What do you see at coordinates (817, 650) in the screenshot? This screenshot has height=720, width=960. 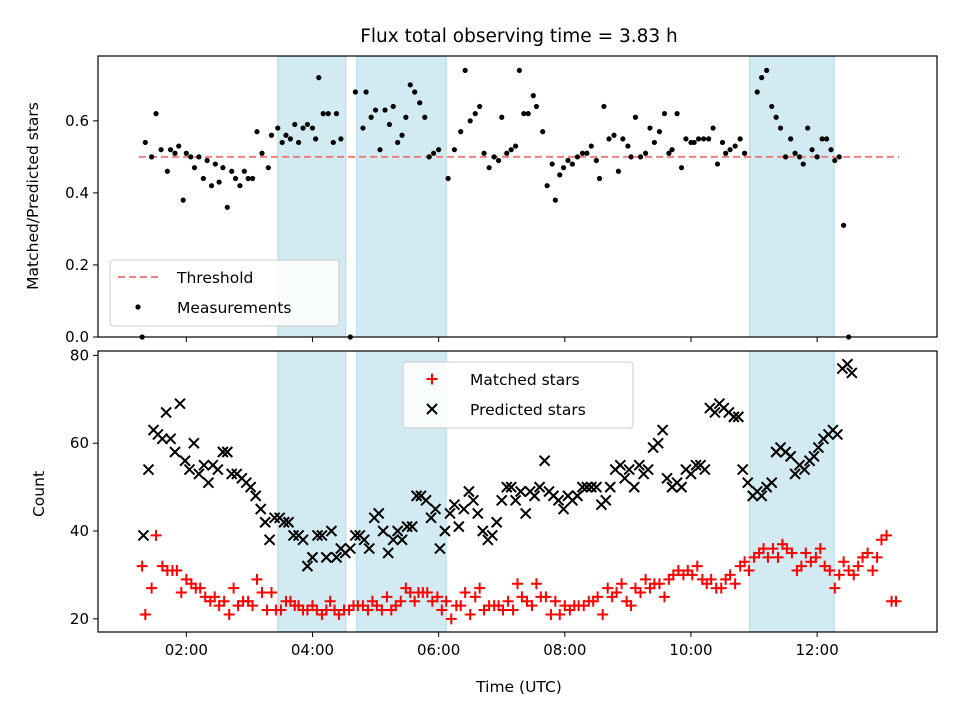 I see `bottom-x-tick-label: 12:00` at bounding box center [817, 650].